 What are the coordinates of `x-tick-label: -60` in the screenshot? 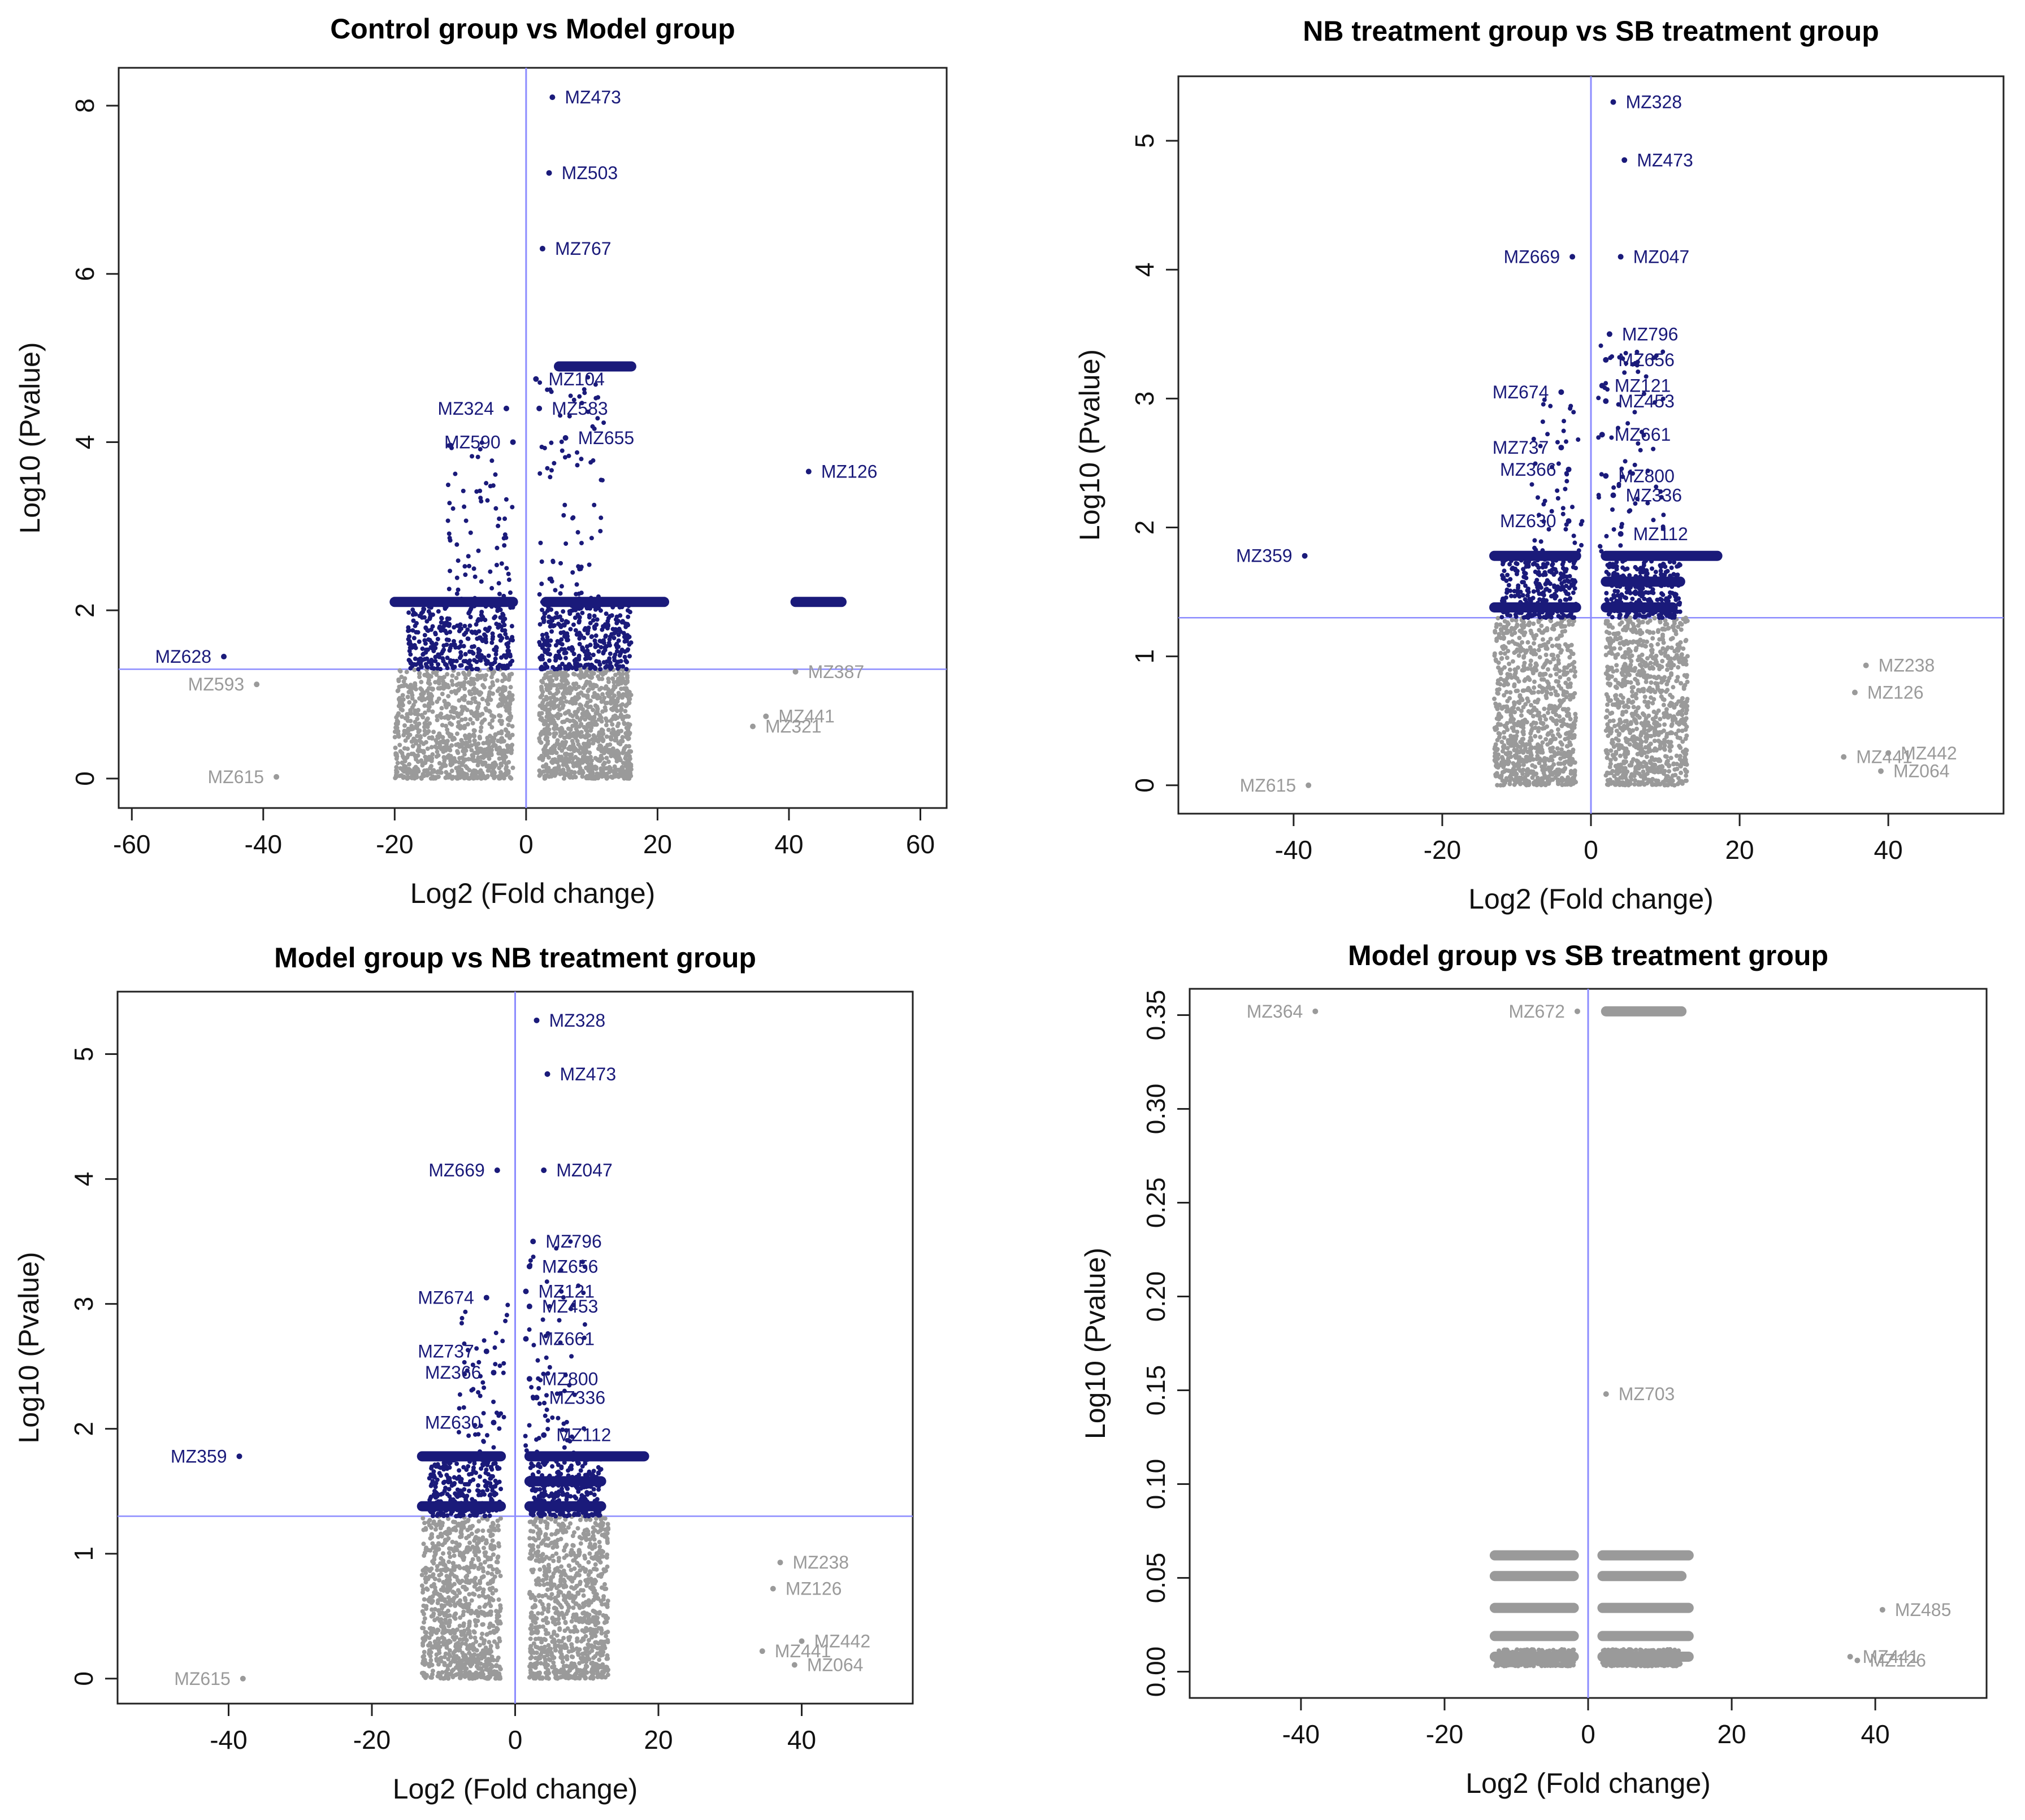 It's located at (131, 844).